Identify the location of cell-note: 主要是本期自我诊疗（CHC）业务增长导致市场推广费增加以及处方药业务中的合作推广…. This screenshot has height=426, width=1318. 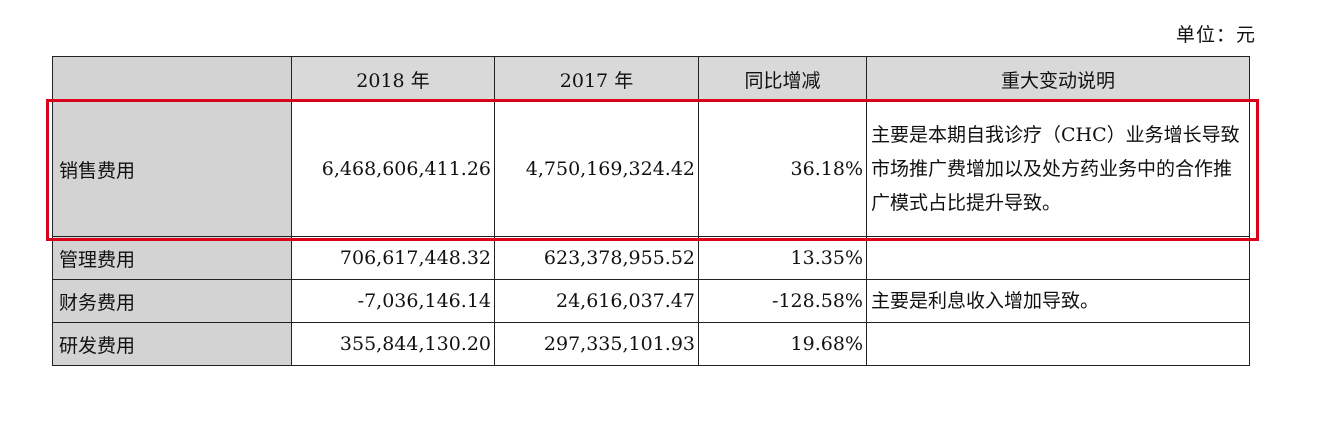
(1058, 169).